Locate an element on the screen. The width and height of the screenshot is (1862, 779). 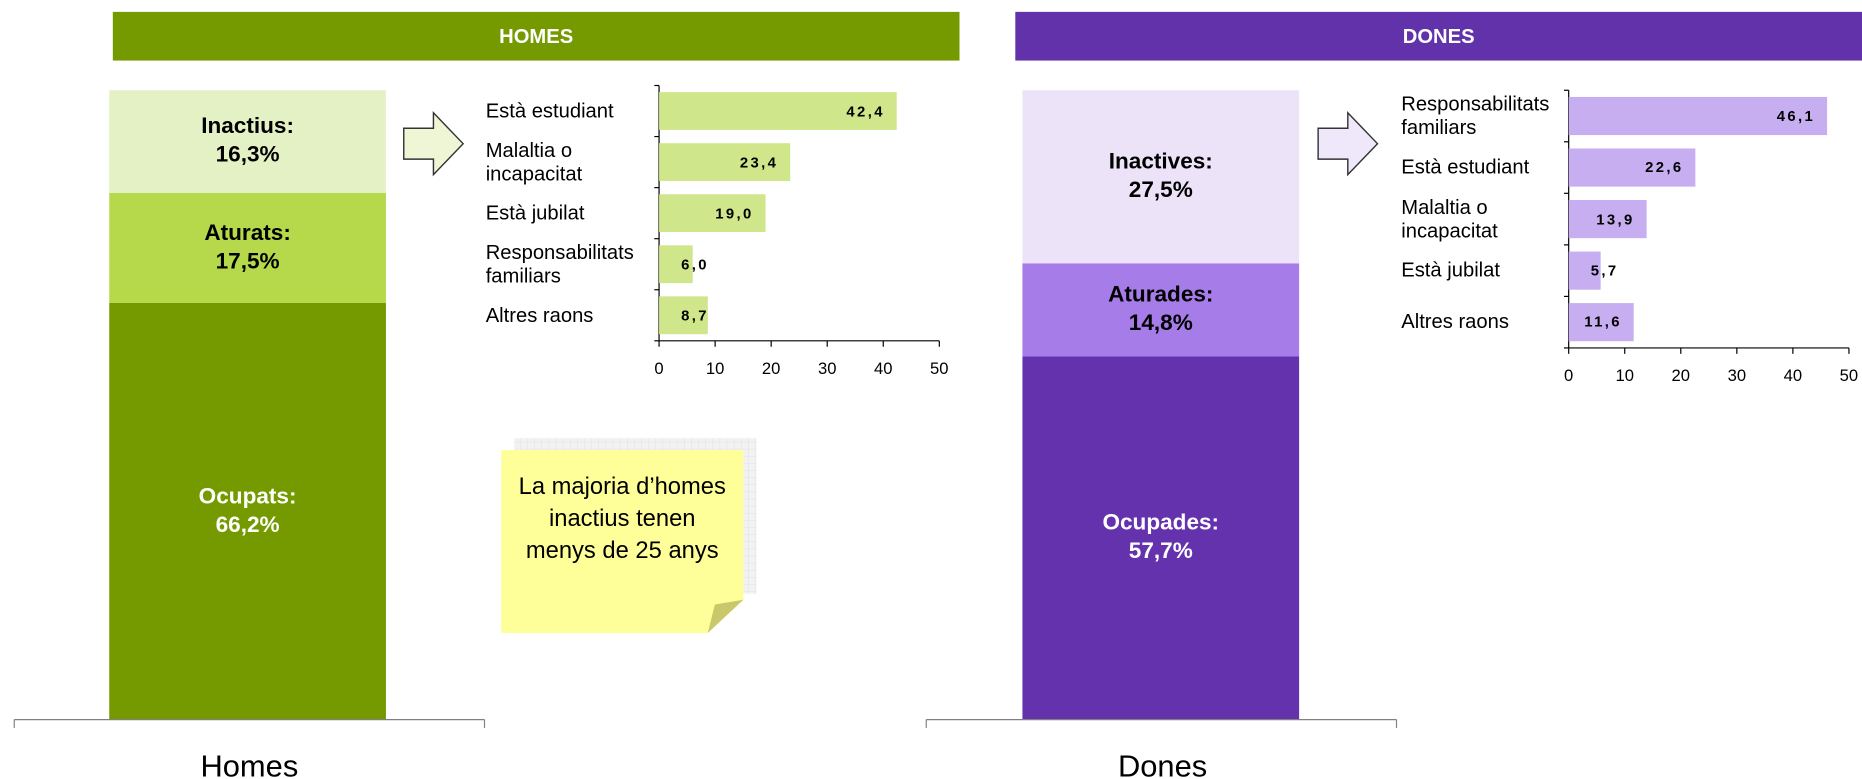
segment-name: Ocupades: is located at coordinates (1161, 523).